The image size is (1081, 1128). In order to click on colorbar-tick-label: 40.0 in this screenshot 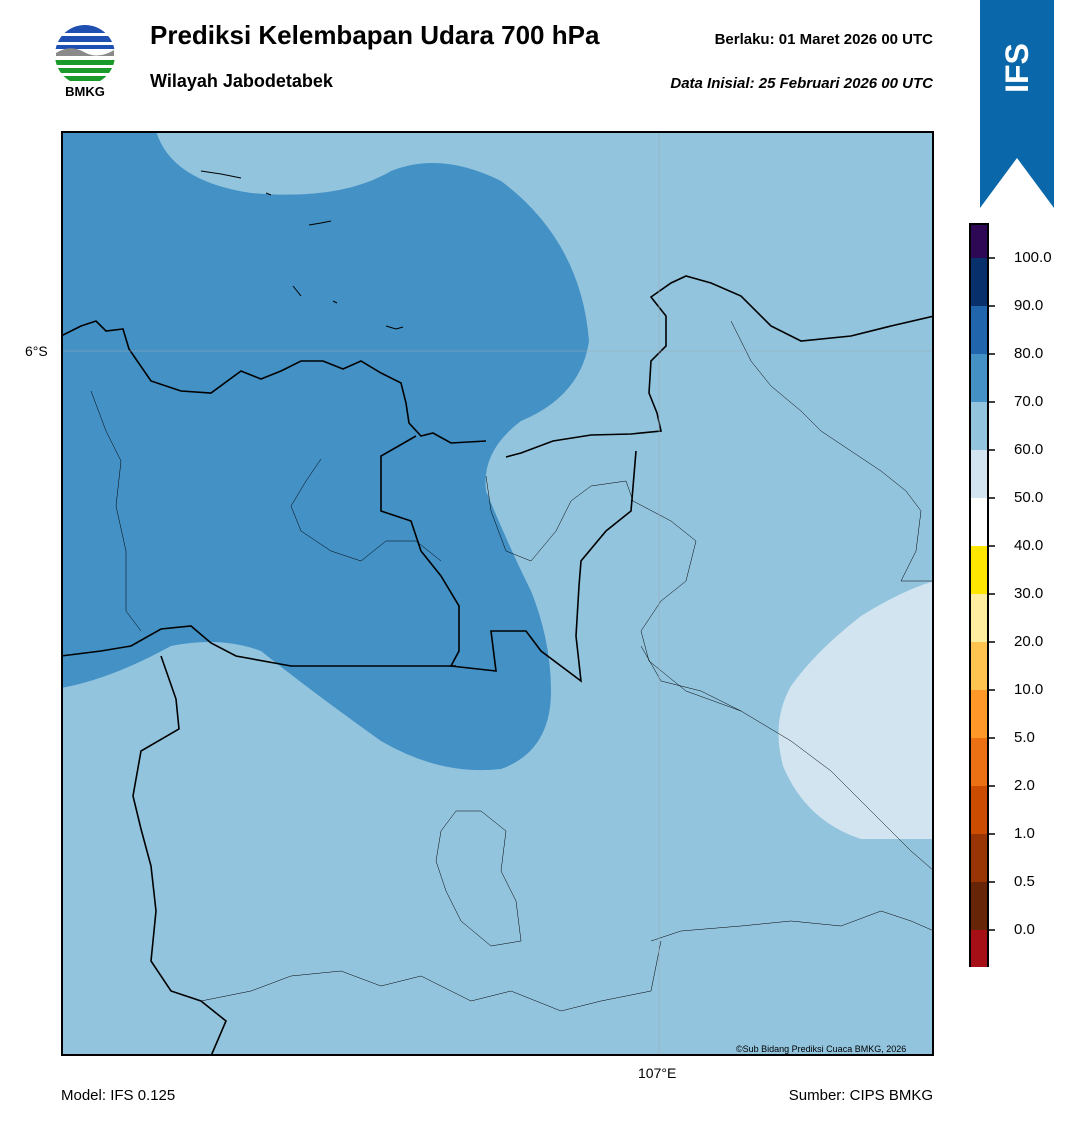, I will do `click(1029, 545)`.